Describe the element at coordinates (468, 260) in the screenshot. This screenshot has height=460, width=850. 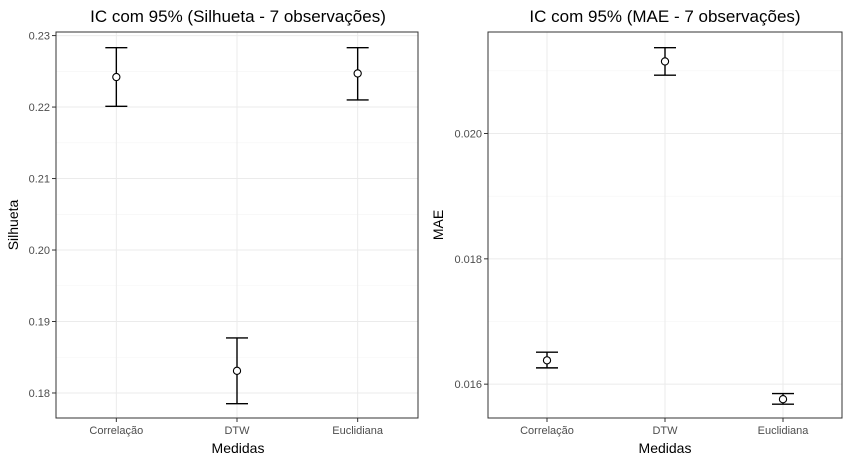
I see `y-tick-label: 0.018` at that location.